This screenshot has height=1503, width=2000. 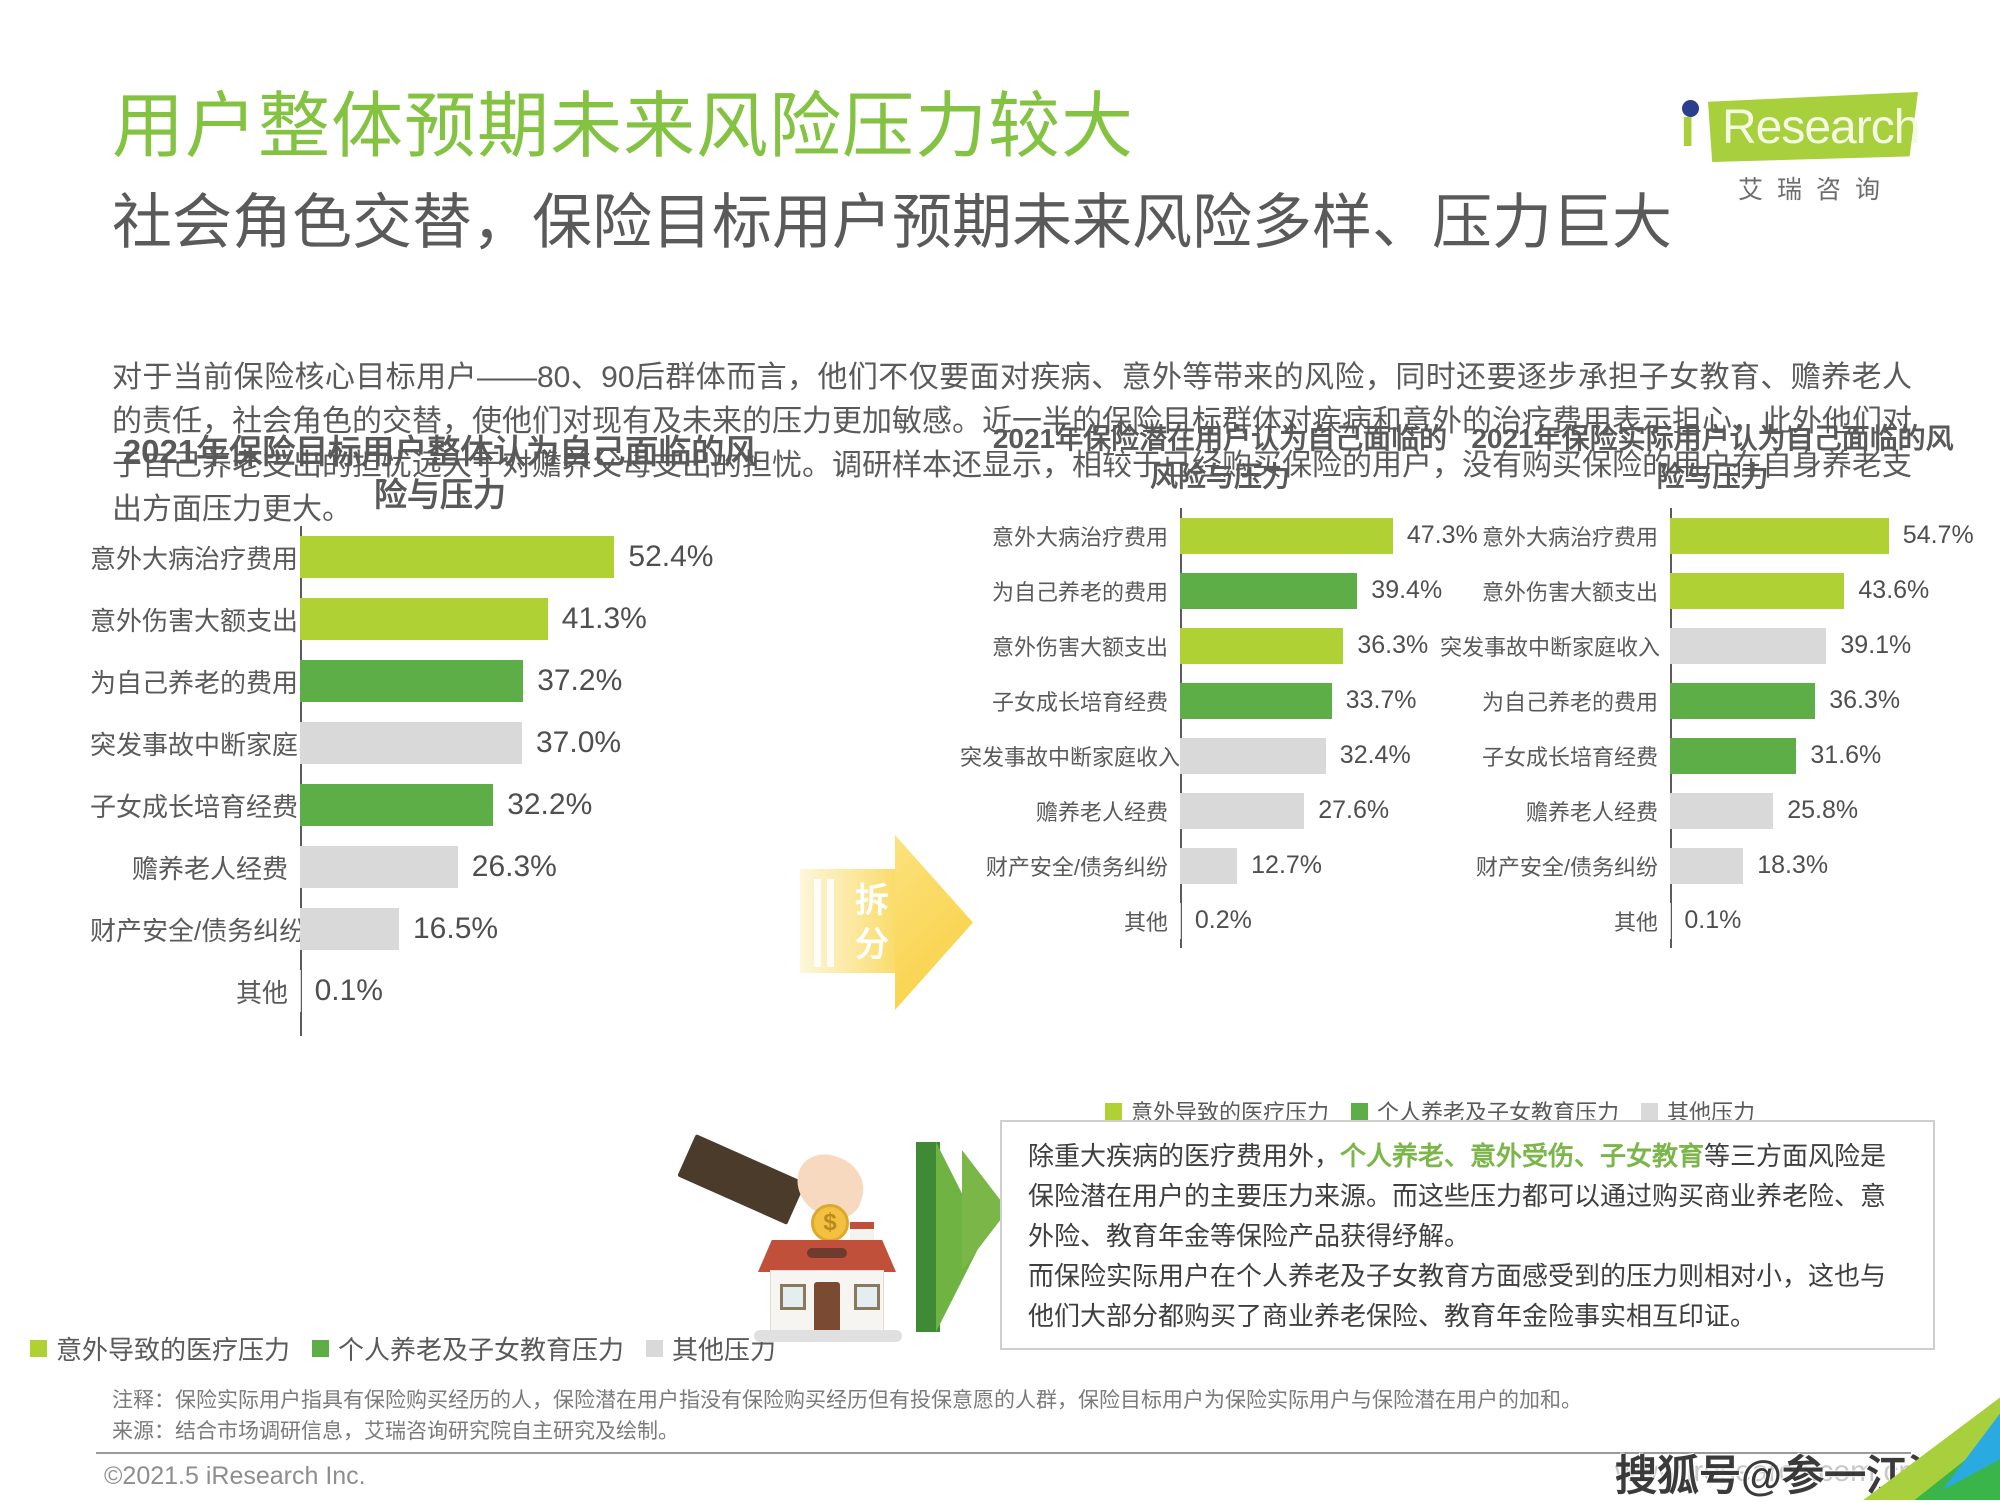 I want to click on bar-container: 16.5%, so click(x=399, y=929).